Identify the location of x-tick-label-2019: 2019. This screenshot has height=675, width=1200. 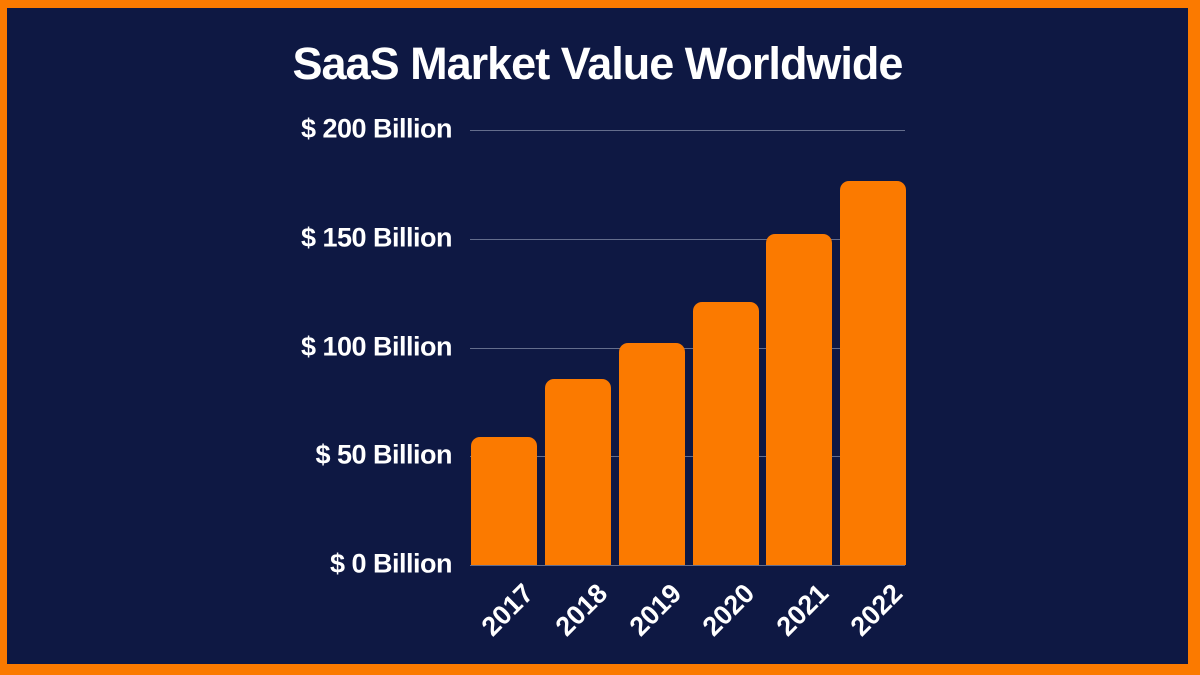
(655, 610).